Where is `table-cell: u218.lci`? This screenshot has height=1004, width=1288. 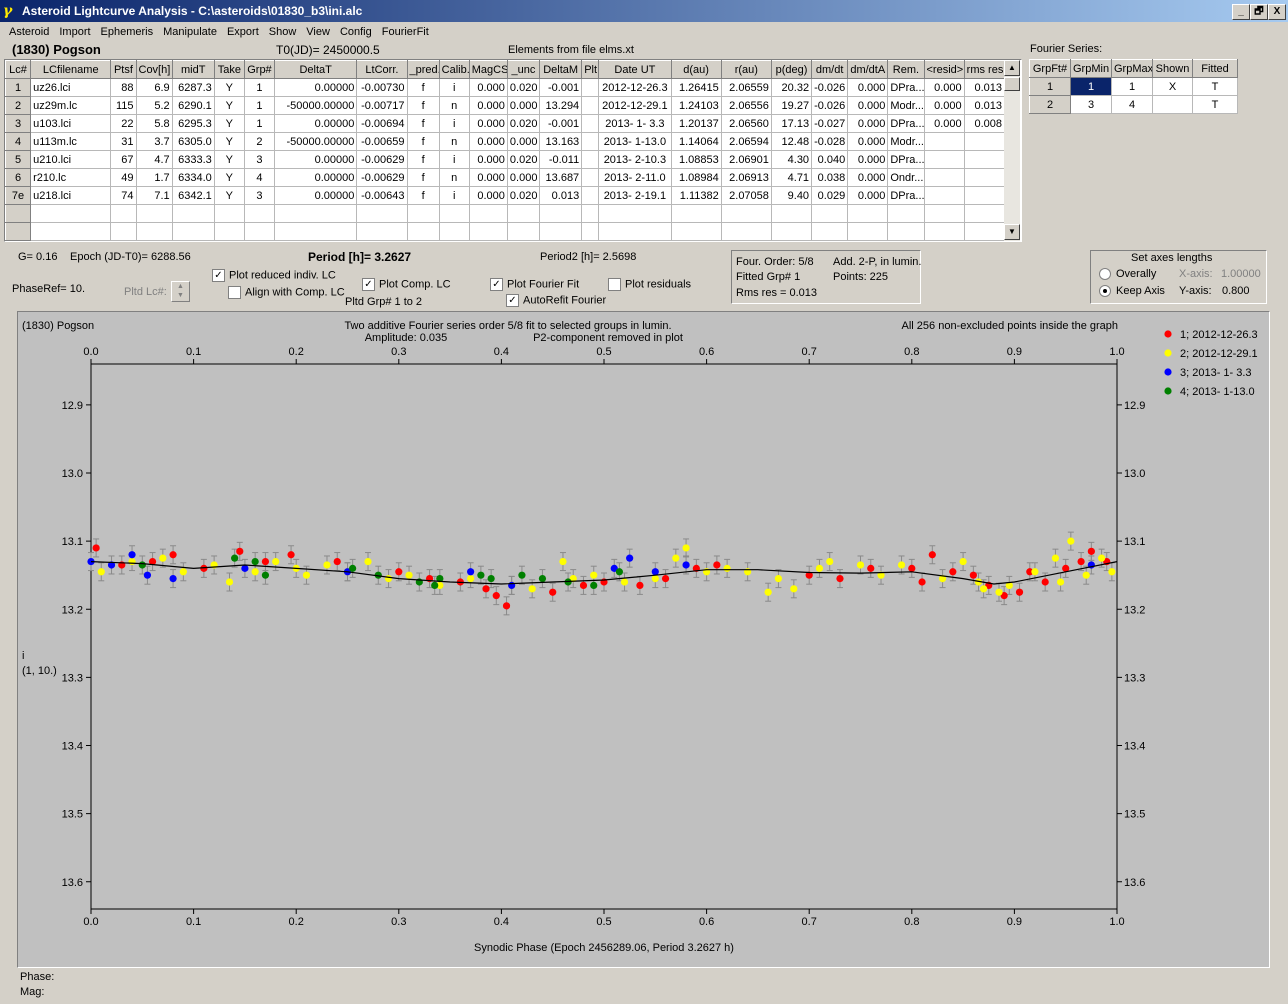 table-cell: u218.lci is located at coordinates (71, 195).